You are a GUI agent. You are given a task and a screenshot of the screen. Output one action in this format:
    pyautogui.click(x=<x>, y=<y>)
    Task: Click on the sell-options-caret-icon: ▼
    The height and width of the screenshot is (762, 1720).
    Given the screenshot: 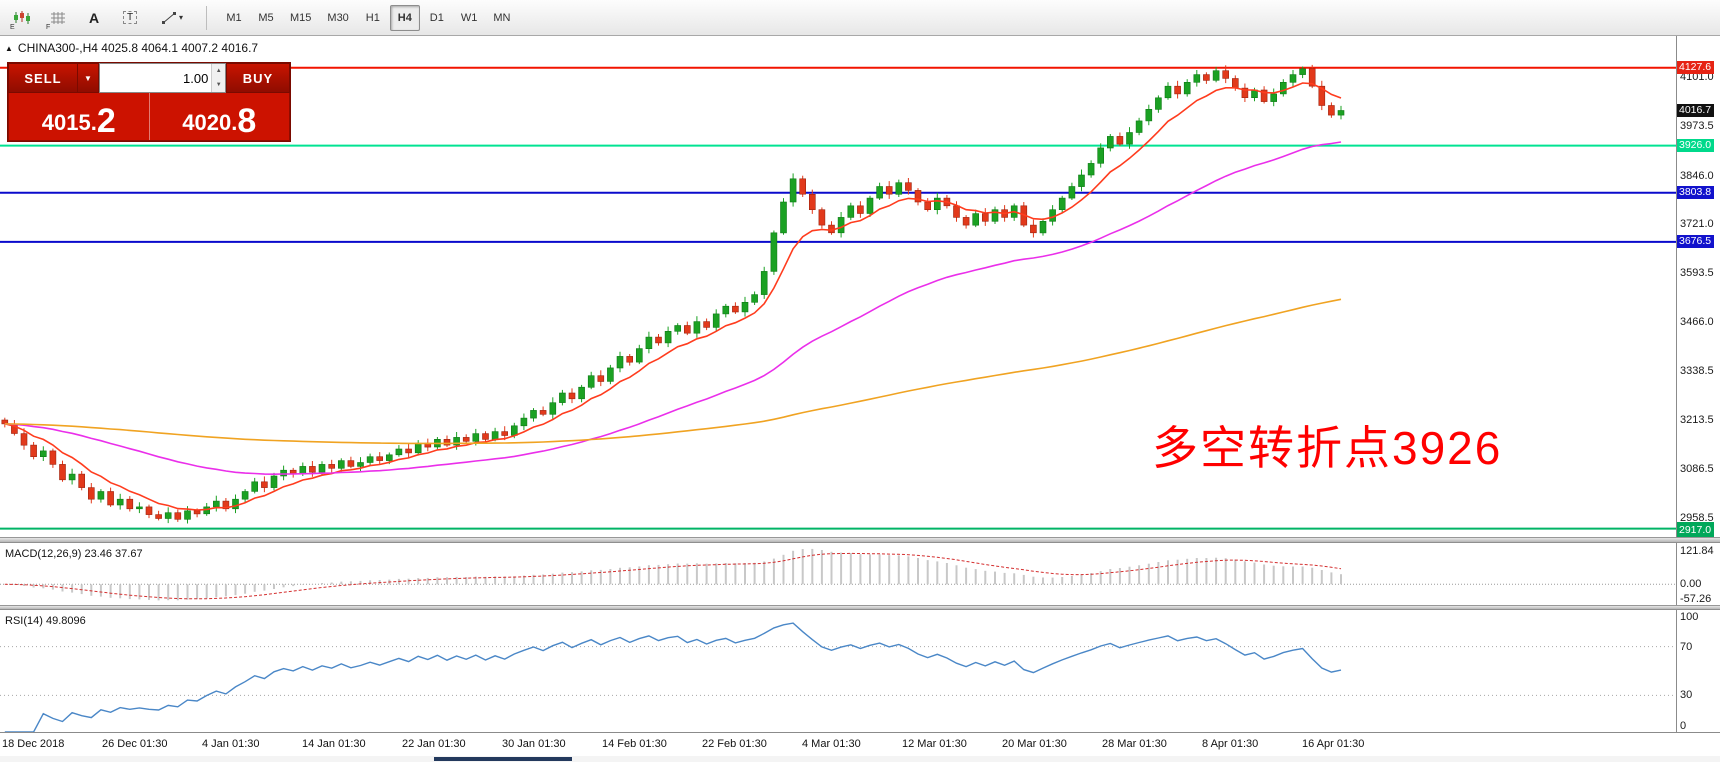 What is the action you would take?
    pyautogui.click(x=88, y=78)
    